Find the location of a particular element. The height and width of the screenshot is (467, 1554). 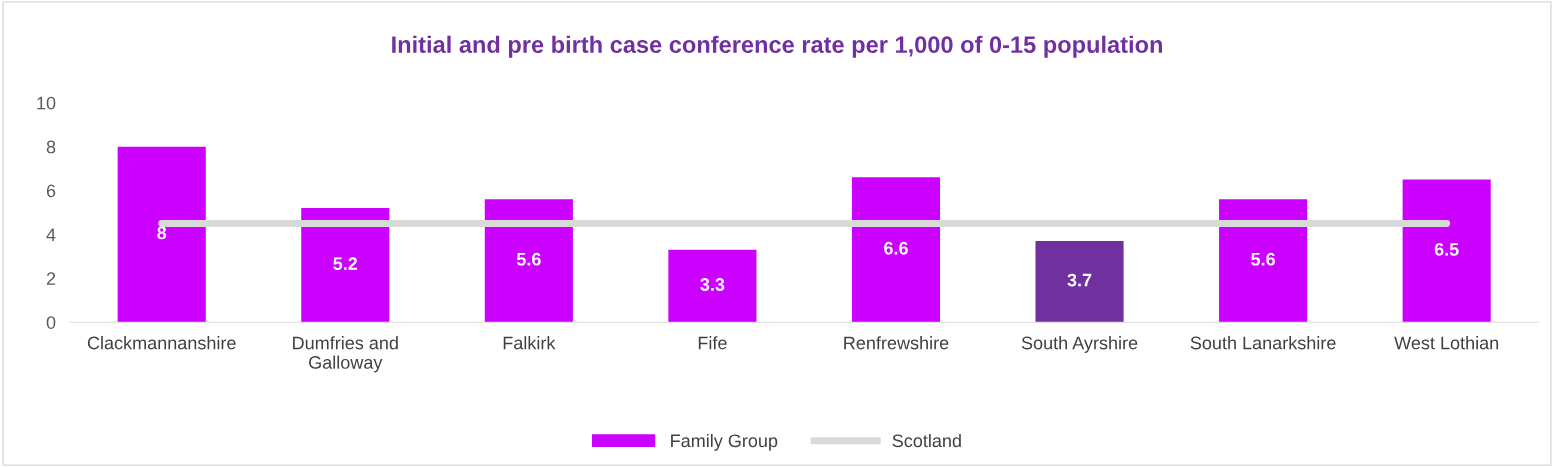

data-label: 6.5 is located at coordinates (1446, 249).